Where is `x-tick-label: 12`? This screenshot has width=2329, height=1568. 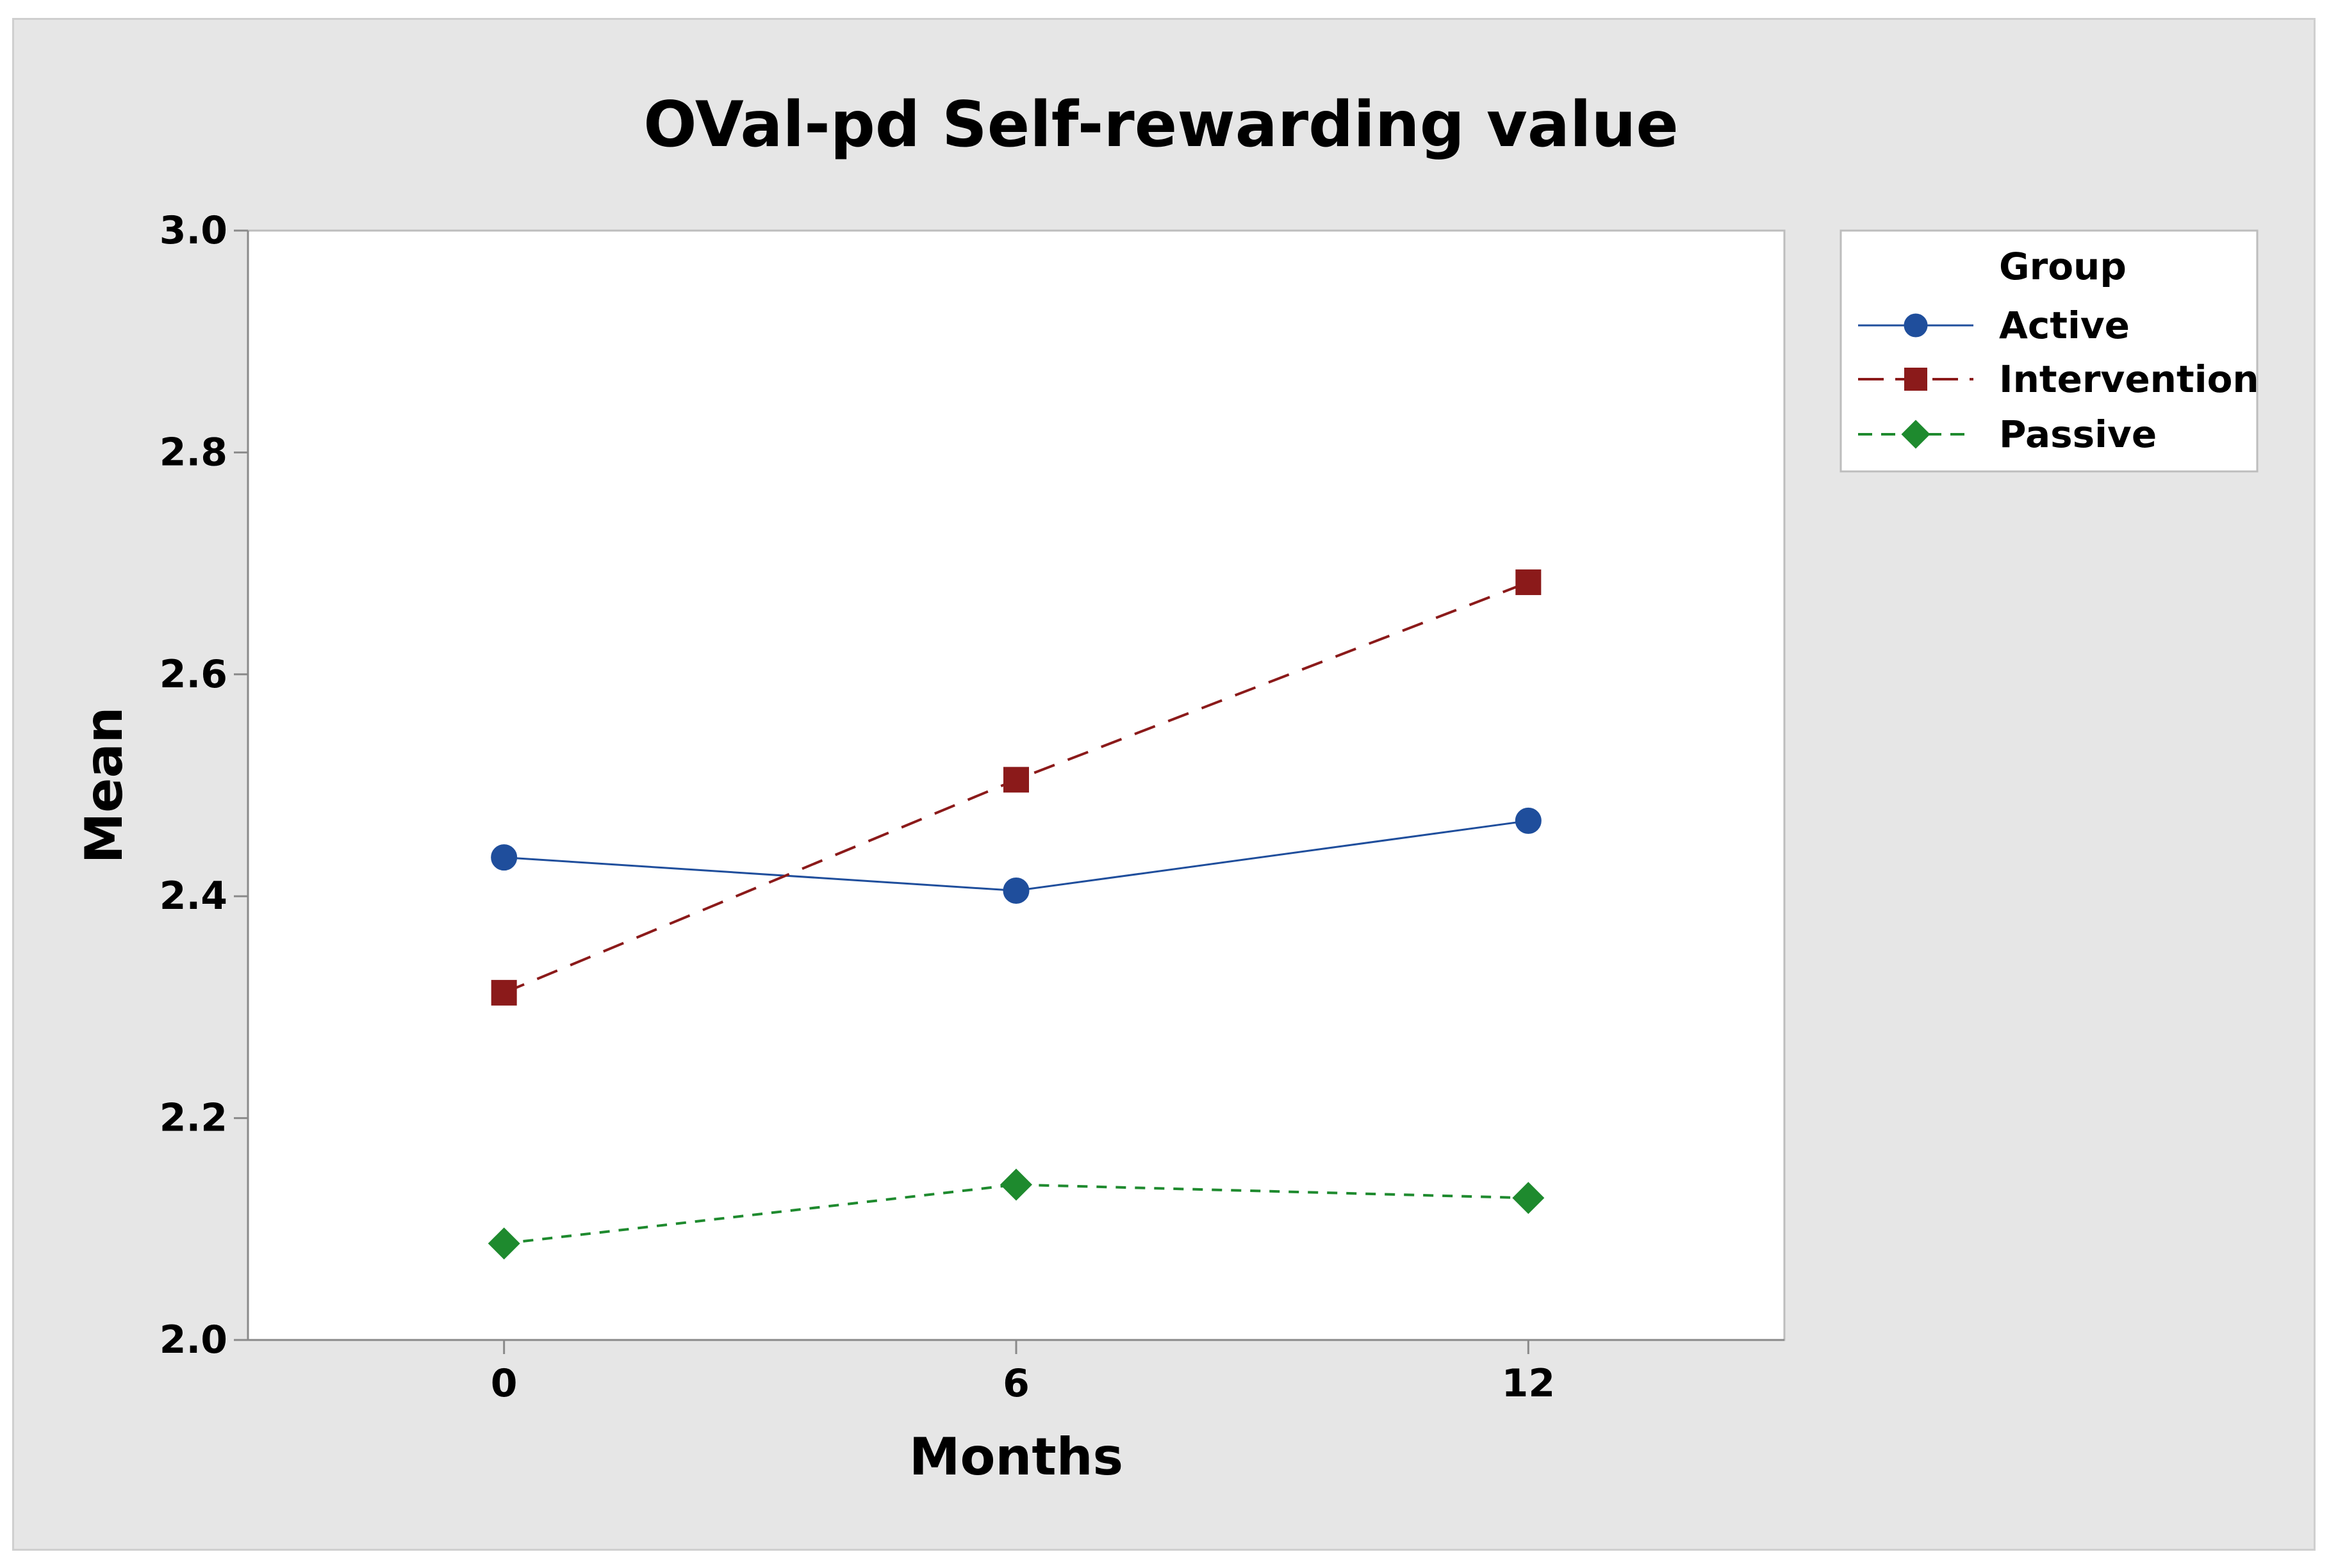 x-tick-label: 12 is located at coordinates (1529, 1383).